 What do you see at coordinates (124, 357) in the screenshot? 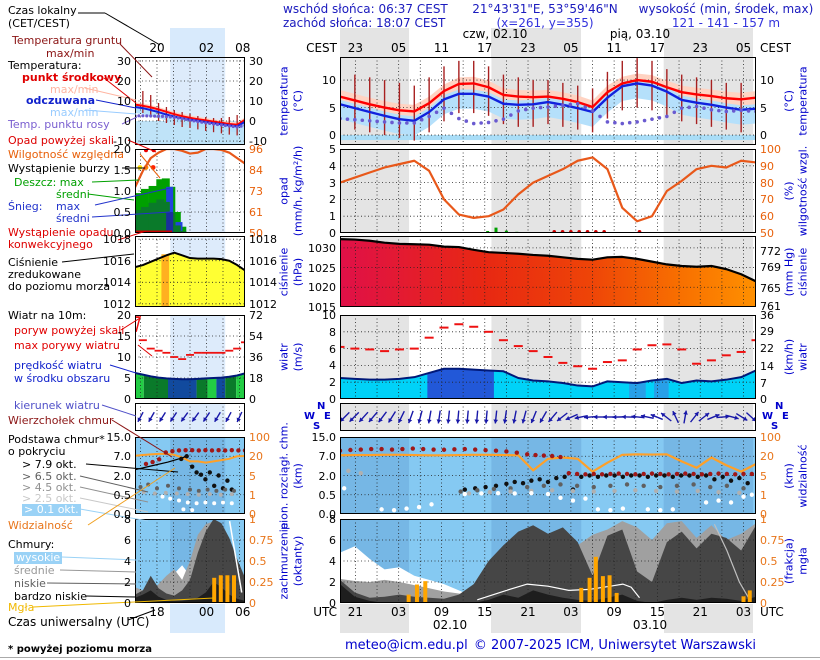
I see `tick-label: 10` at bounding box center [124, 357].